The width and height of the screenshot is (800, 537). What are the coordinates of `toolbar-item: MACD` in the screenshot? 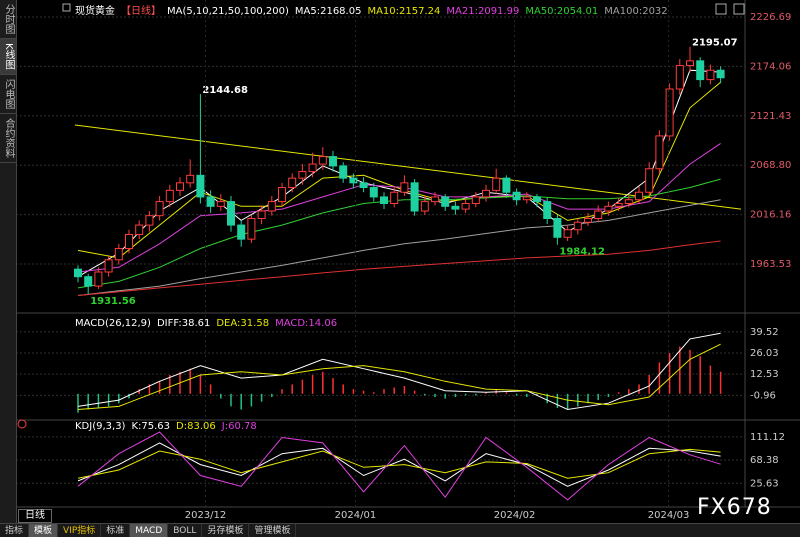 It's located at (149, 530).